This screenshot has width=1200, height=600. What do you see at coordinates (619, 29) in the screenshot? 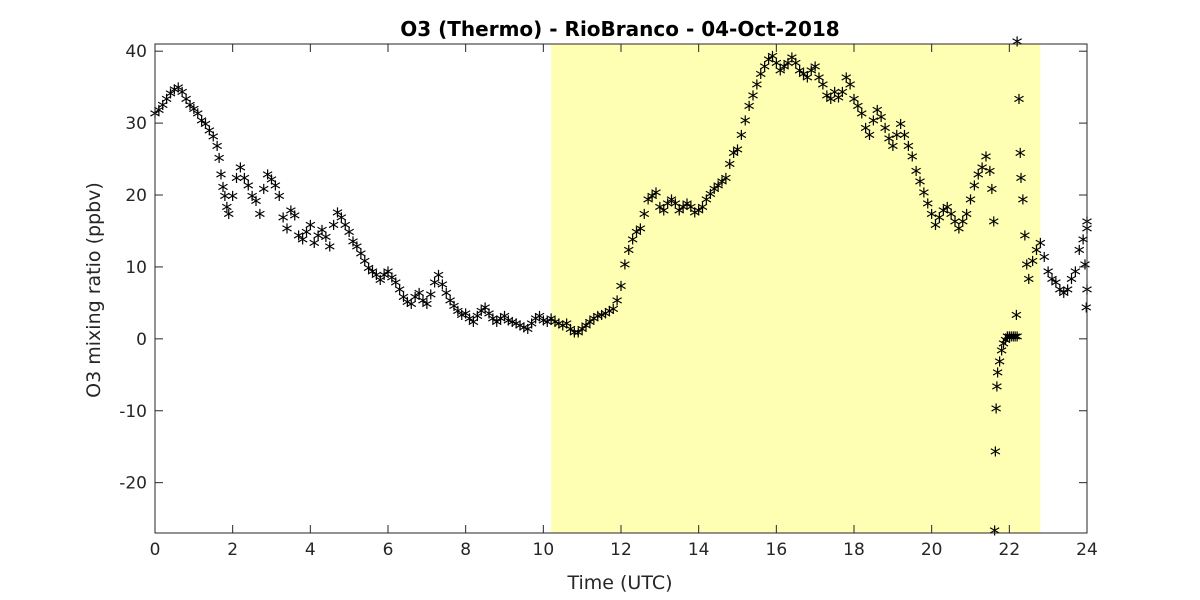
I see `chart-title: O3 (Thermo) - RioBranco - 04-Oct-2018` at bounding box center [619, 29].